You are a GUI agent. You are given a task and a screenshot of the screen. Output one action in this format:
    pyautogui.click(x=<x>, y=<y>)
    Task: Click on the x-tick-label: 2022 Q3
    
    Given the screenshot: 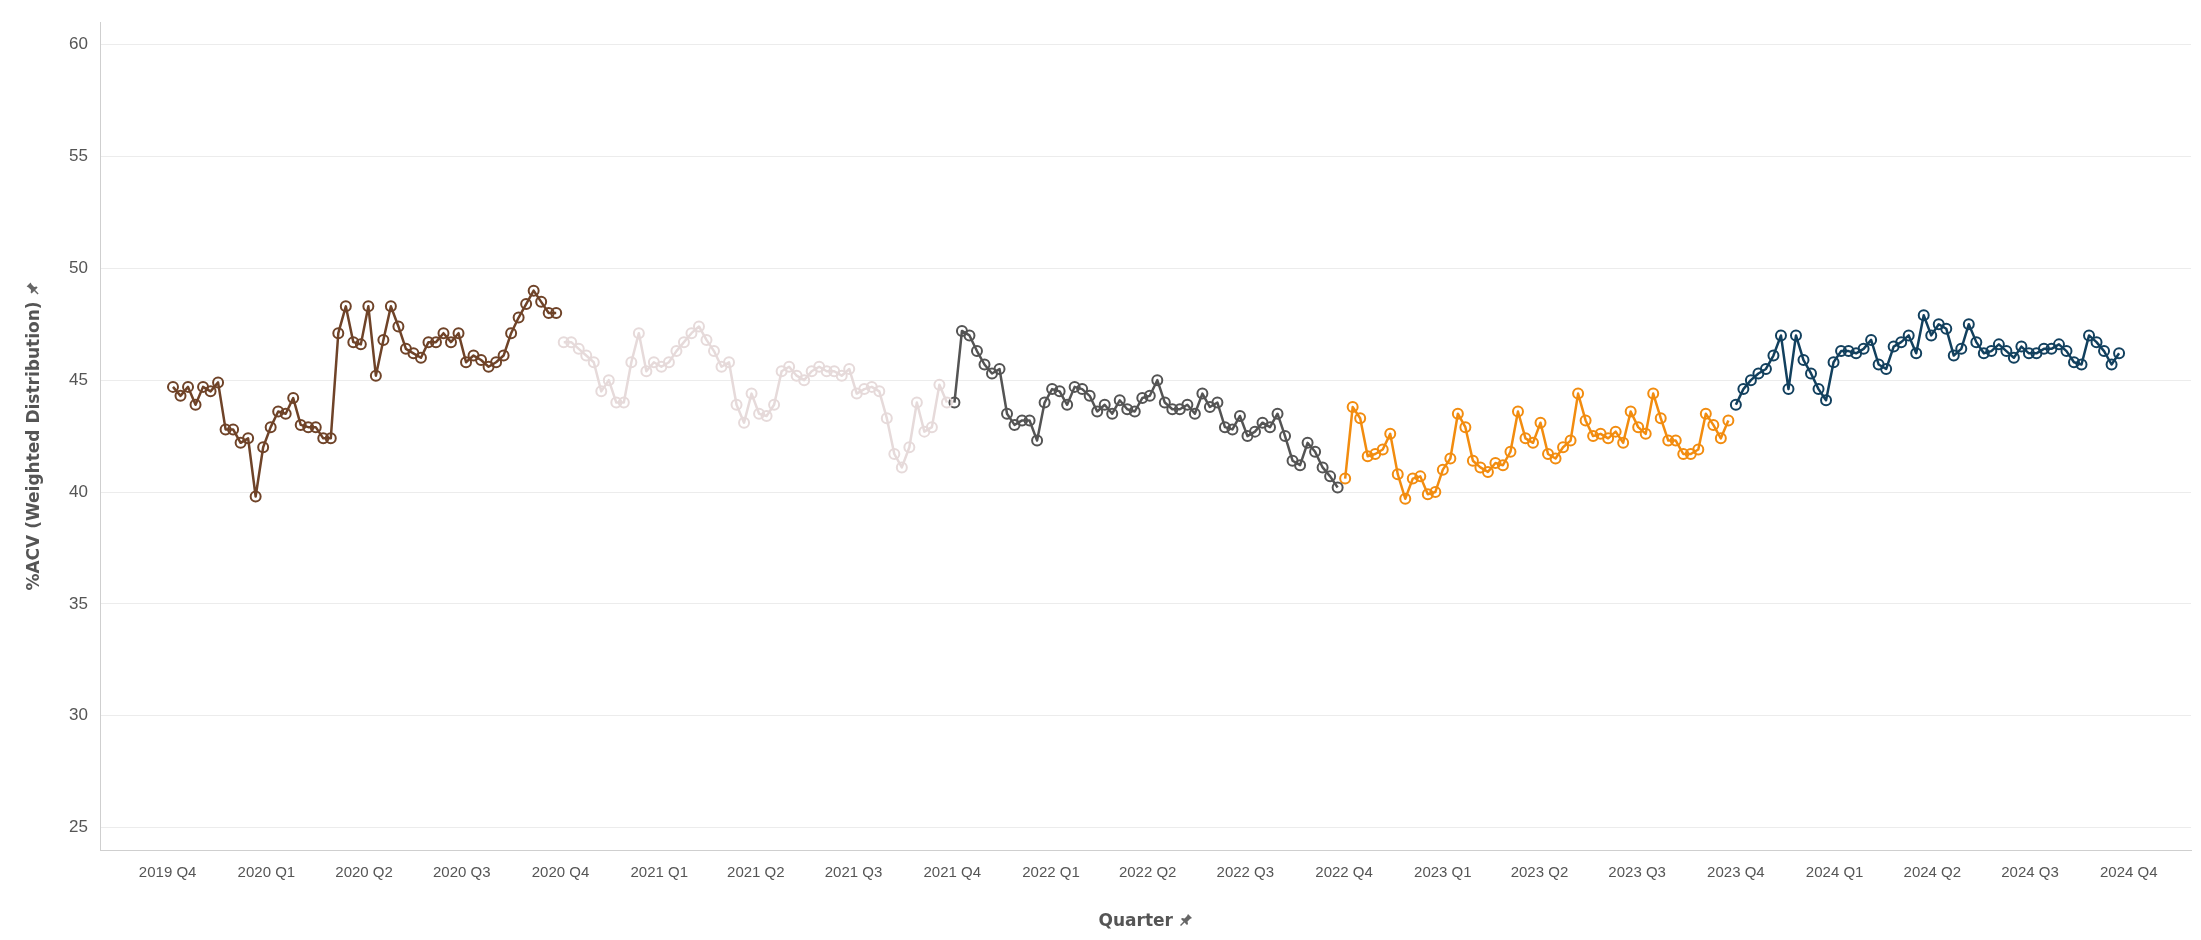 What is the action you would take?
    pyautogui.click(x=1245, y=872)
    